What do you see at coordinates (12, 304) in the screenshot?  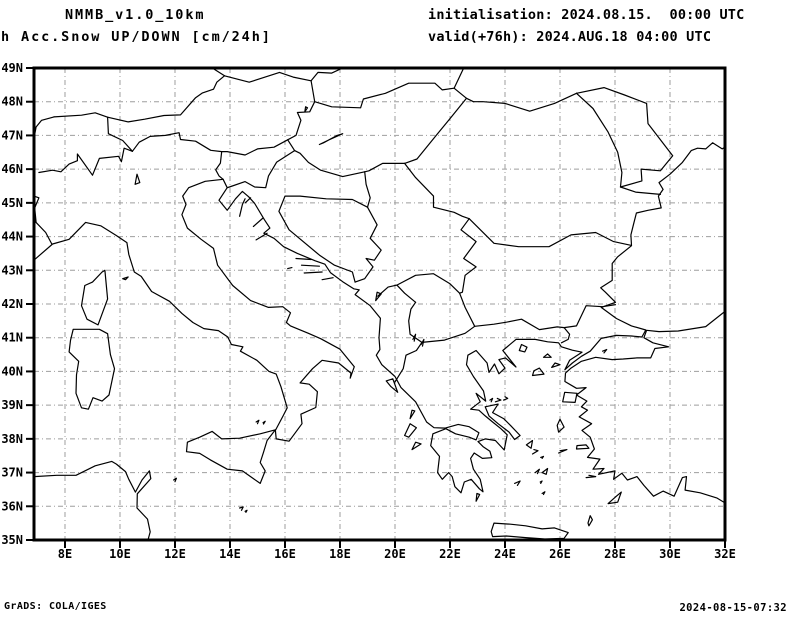 I see `y-tick-label: 42N` at bounding box center [12, 304].